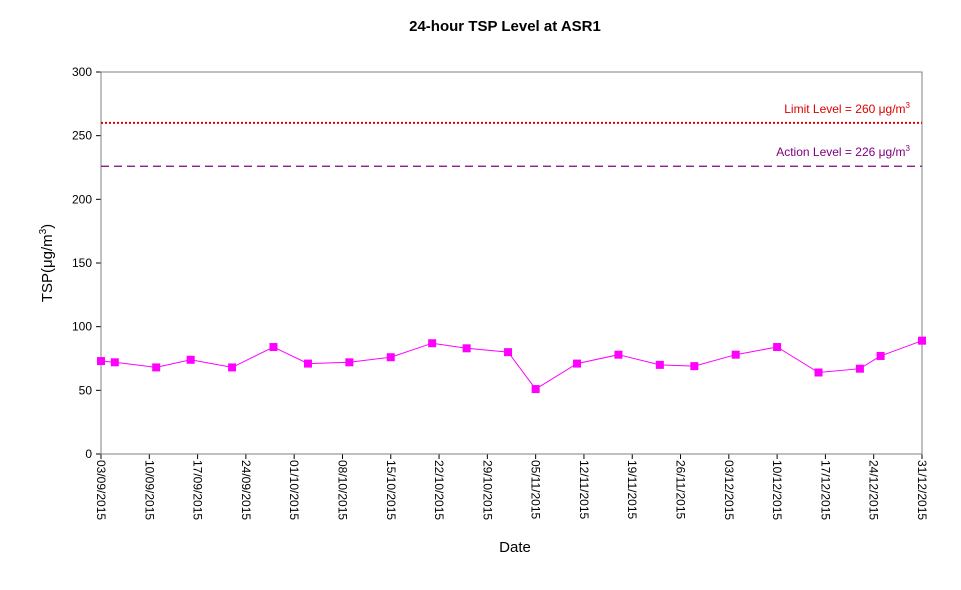 The image size is (961, 590). Describe the element at coordinates (536, 489) in the screenshot. I see `x-tick-label: 05/11/2015` at that location.